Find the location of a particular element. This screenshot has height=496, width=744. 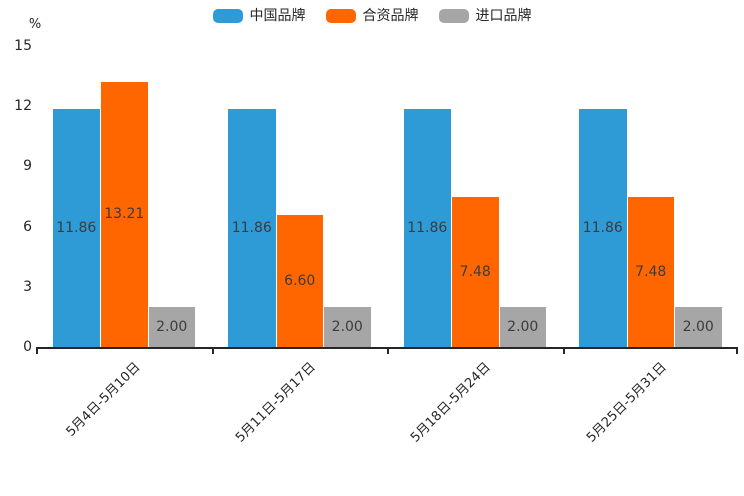

legend-label: 合资品牌 is located at coordinates (390, 16).